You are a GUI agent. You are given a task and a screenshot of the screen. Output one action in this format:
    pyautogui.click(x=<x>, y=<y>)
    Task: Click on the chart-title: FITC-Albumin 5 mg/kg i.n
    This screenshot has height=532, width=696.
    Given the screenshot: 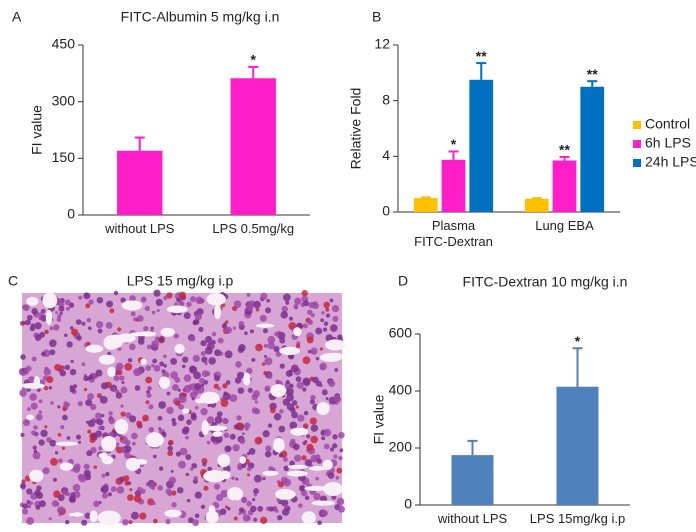 What is the action you would take?
    pyautogui.click(x=200, y=17)
    